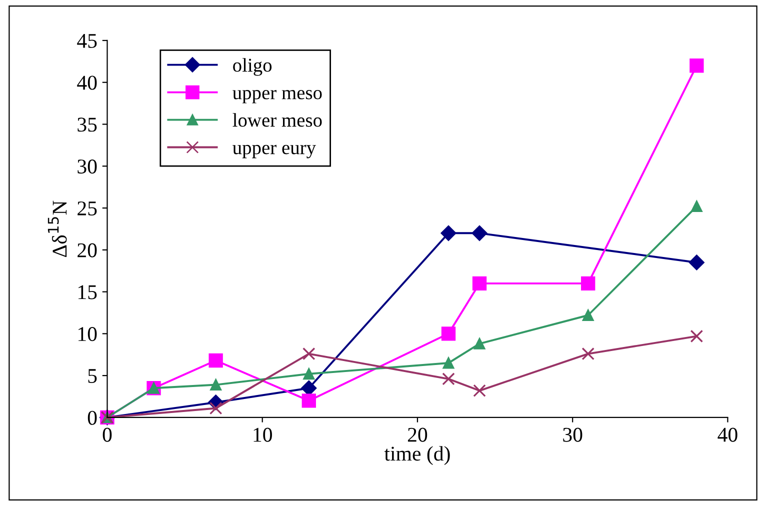 The width and height of the screenshot is (766, 506). What do you see at coordinates (418, 435) in the screenshot?
I see `x-tick-label: 20` at bounding box center [418, 435].